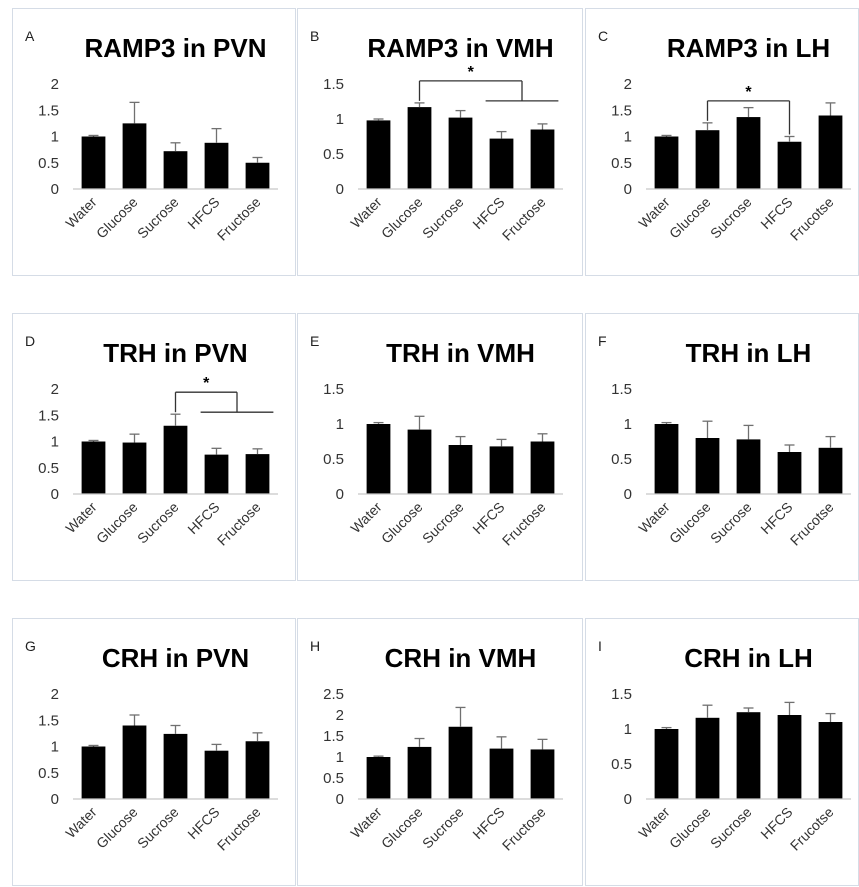 The height and width of the screenshot is (887, 859). Describe the element at coordinates (30, 341) in the screenshot. I see `panel-letter: D` at that location.